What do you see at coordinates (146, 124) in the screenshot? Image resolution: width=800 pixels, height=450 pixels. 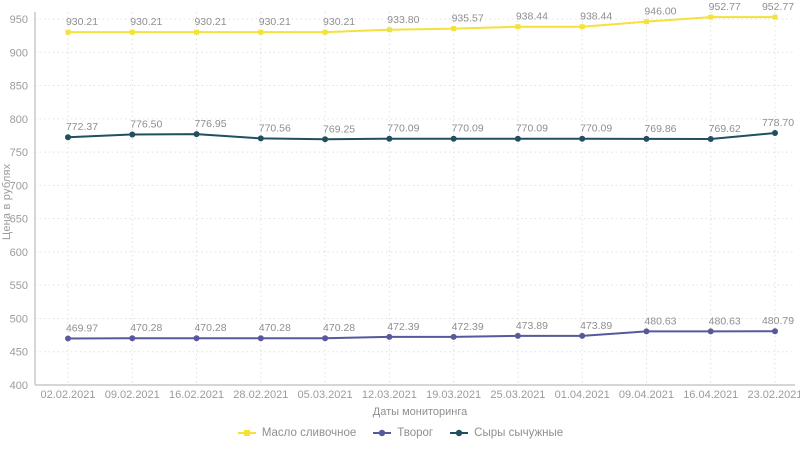 I see `data-label: 776.50` at bounding box center [146, 124].